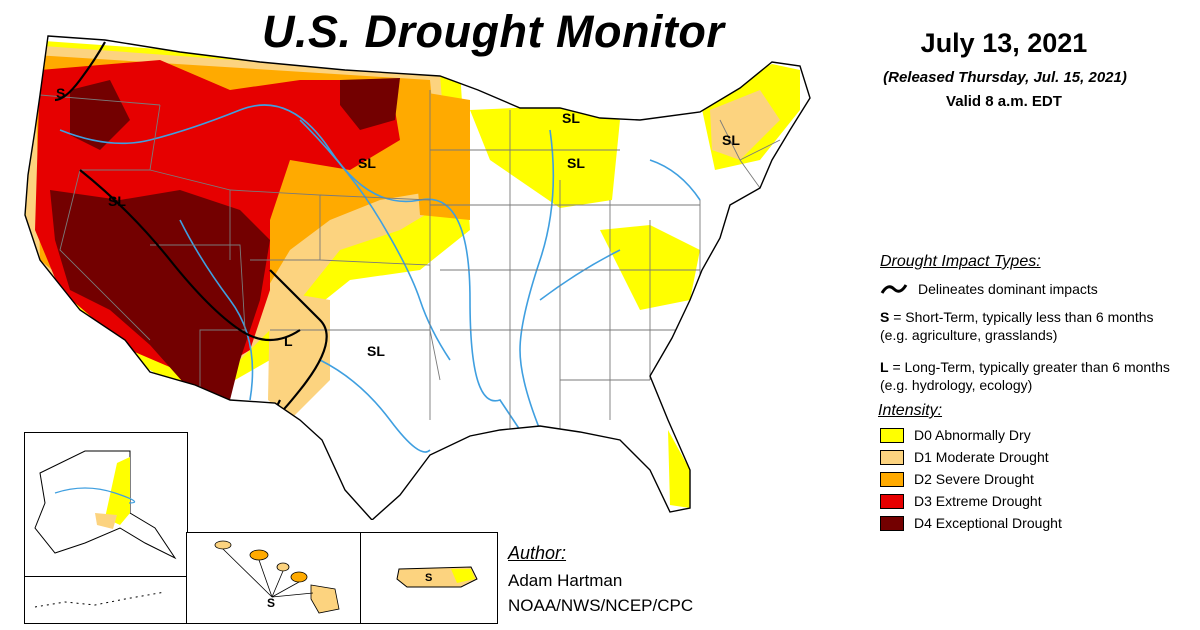 This screenshot has width=1200, height=630. Describe the element at coordinates (892, 457) in the screenshot. I see `legend-swatch-d1` at that location.